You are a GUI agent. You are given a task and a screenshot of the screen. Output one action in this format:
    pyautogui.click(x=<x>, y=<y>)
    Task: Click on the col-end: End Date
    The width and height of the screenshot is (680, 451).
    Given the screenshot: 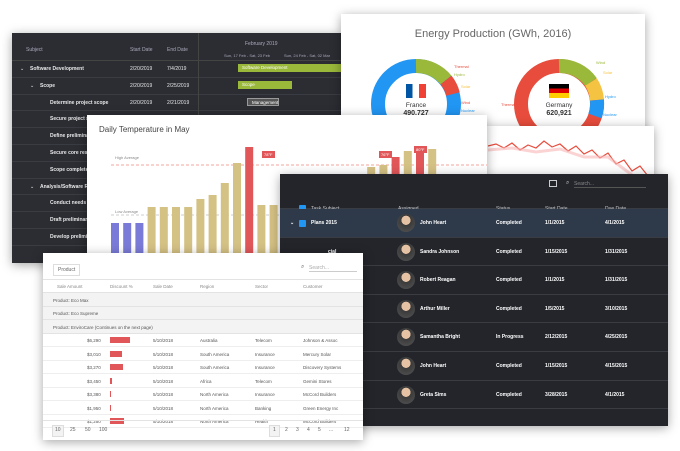 What is the action you would take?
    pyautogui.click(x=177, y=50)
    